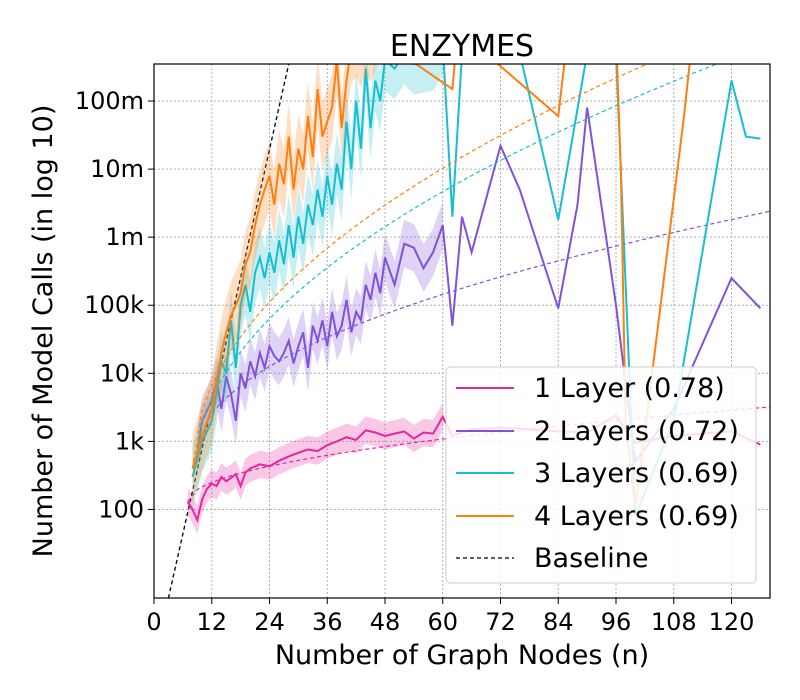 The image size is (800, 700). What do you see at coordinates (211, 622) in the screenshot?
I see `x-tick-label: 12` at bounding box center [211, 622].